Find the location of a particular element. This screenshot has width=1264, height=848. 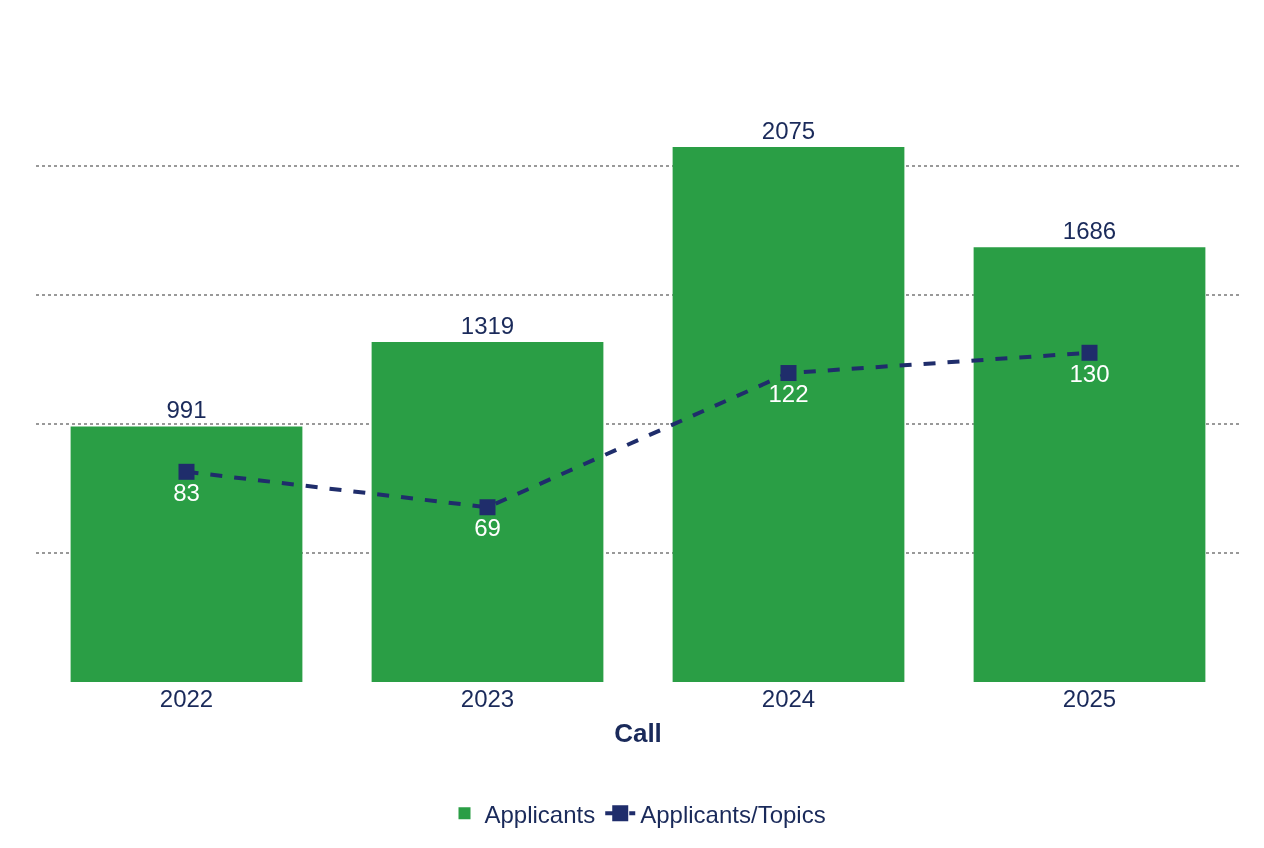

data-label: 1319 is located at coordinates (487, 325).